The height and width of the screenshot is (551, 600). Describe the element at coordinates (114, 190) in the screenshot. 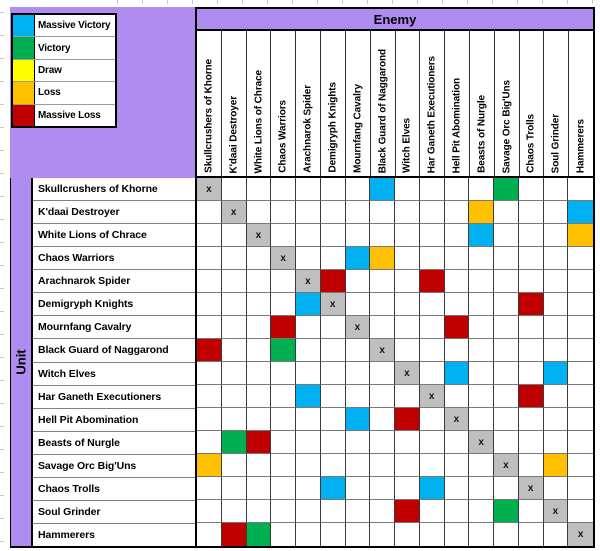

I see `row-header-skullcrushers-of-khorne: Skullcrushers of Khorne` at that location.